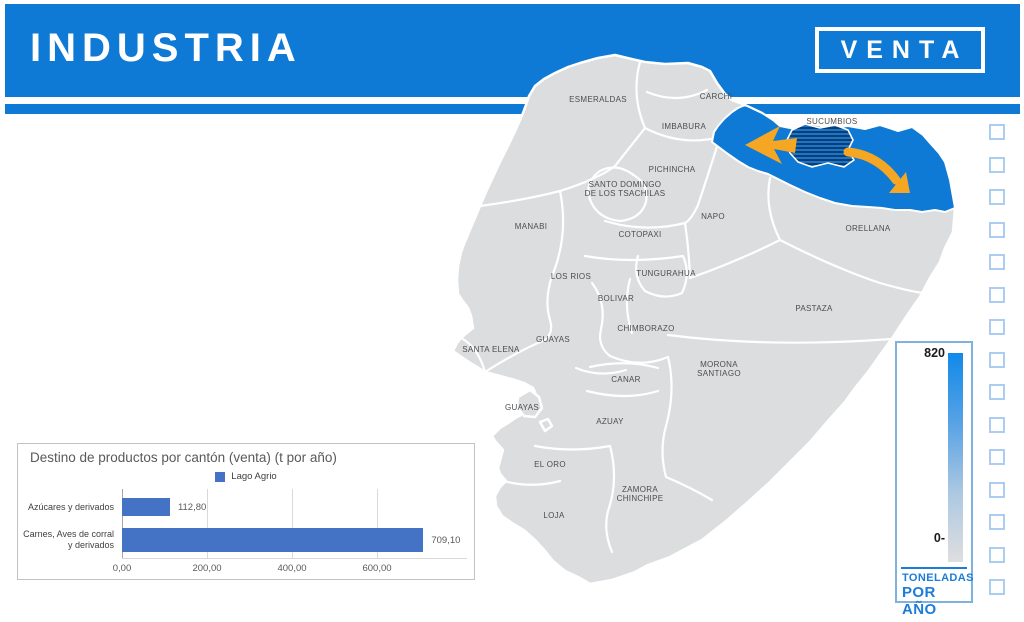 Image resolution: width=1024 pixels, height=622 pixels. Describe the element at coordinates (68, 539) in the screenshot. I see `category-label: Carnes, Aves de corral y derivados` at that location.